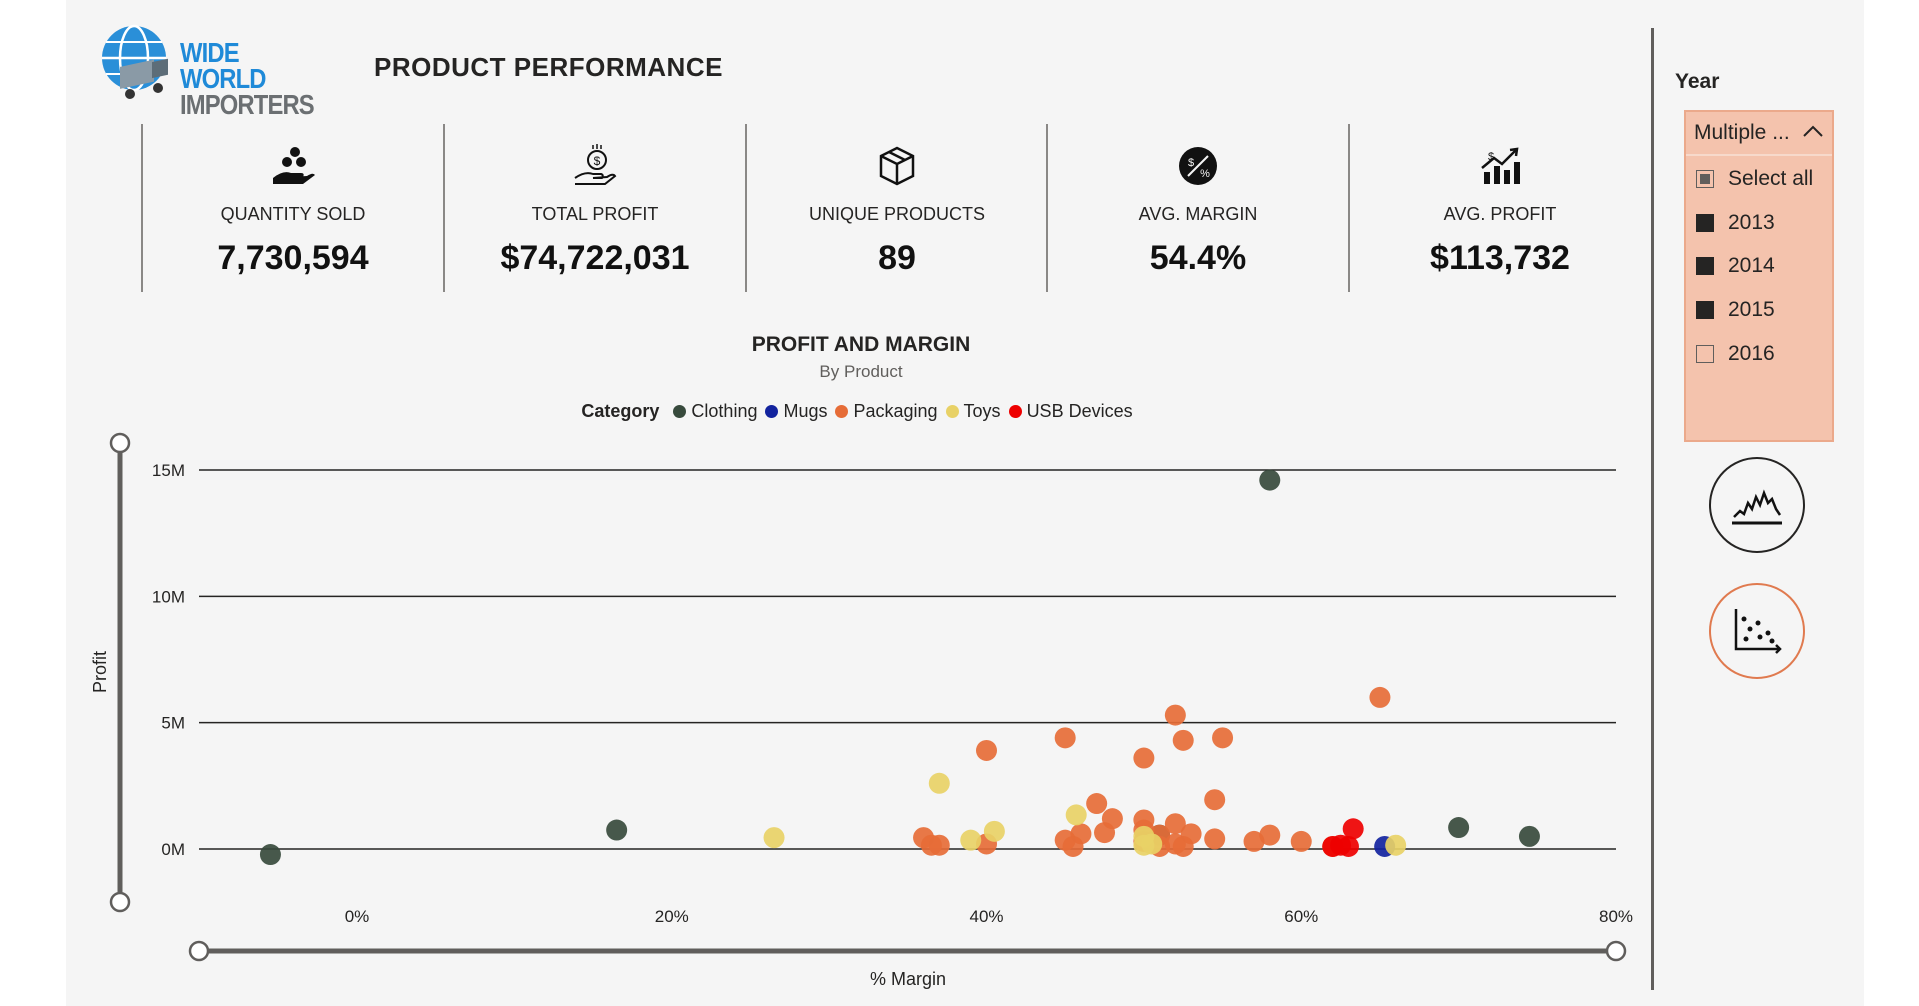 Image resolution: width=1919 pixels, height=1006 pixels. I want to click on option-label: 2016, so click(1751, 353).